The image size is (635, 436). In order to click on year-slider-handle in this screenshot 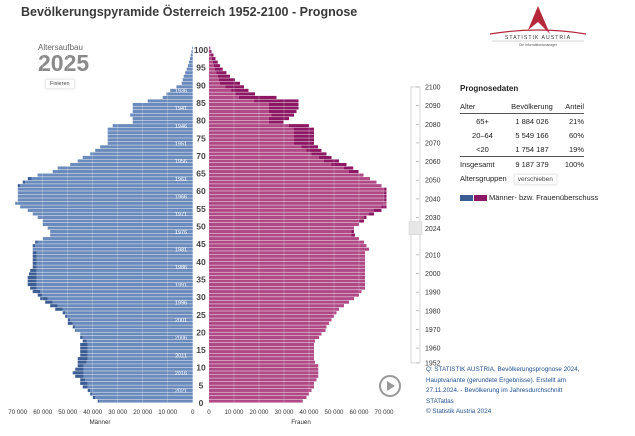, I will do `click(415, 228)`.